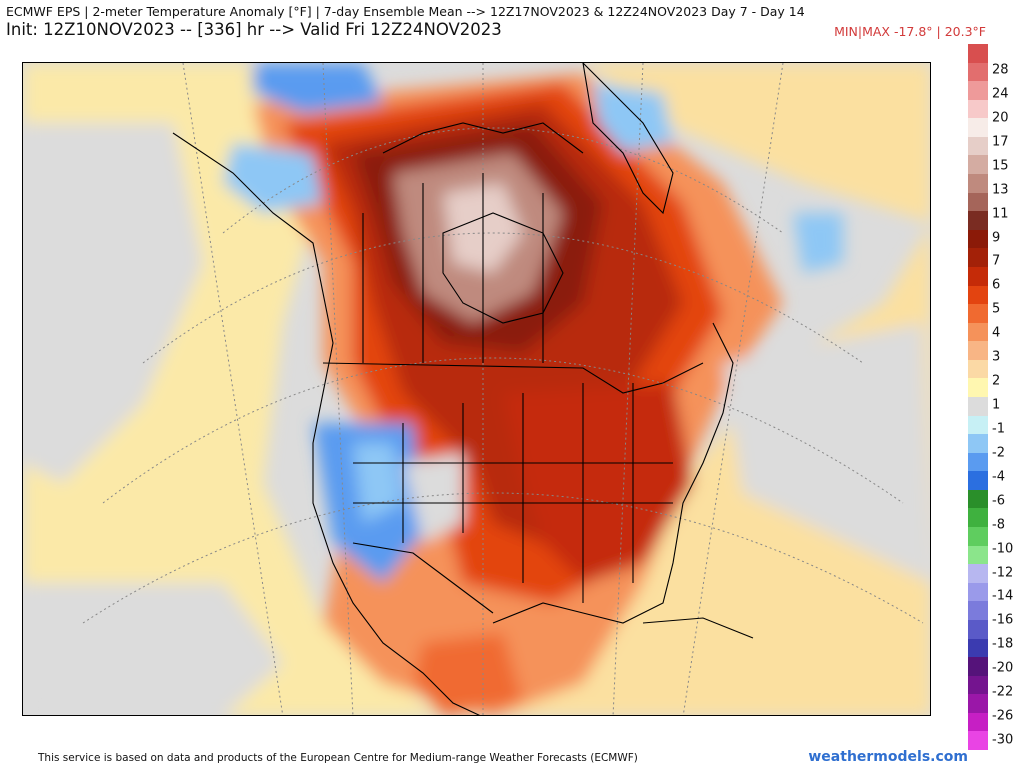 Image resolution: width=1024 pixels, height=768 pixels. I want to click on color-scale-label: 1, so click(996, 405).